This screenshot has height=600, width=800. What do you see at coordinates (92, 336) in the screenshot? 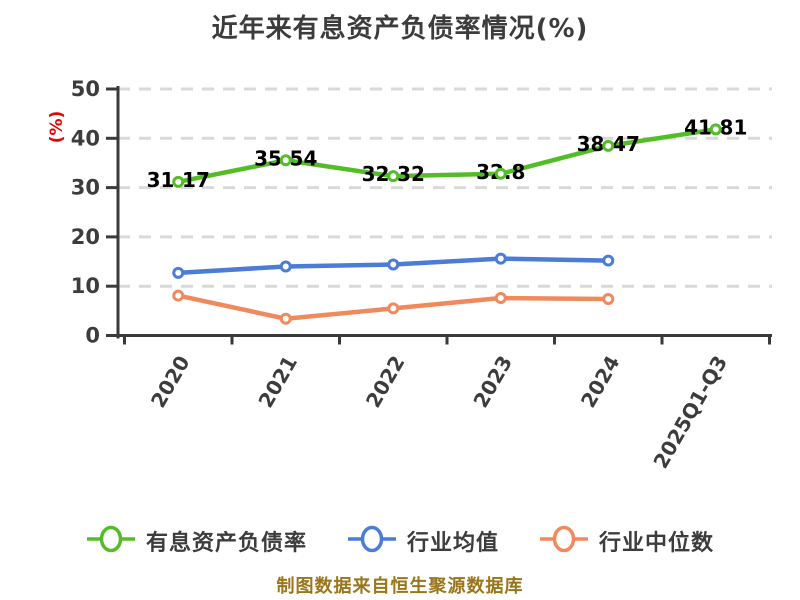
I see `y-tick-label: 0` at bounding box center [92, 336].